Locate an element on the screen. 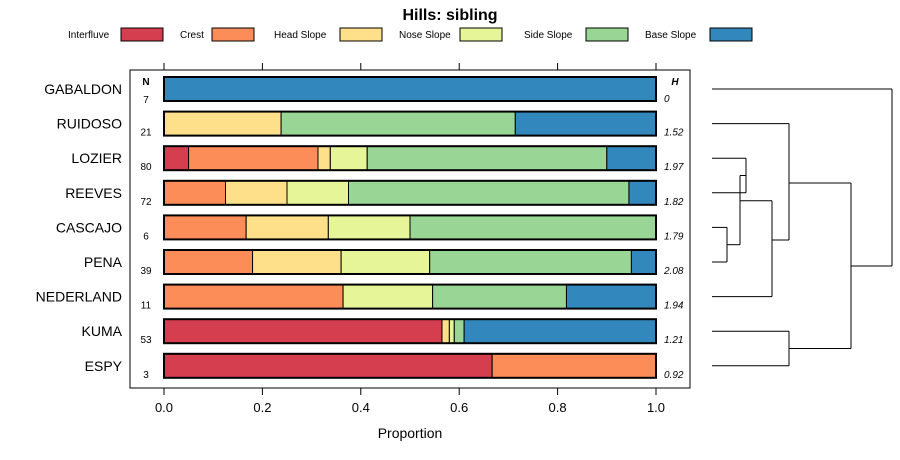 This screenshot has width=900, height=460. category-label: NEDERLAND is located at coordinates (79, 297).